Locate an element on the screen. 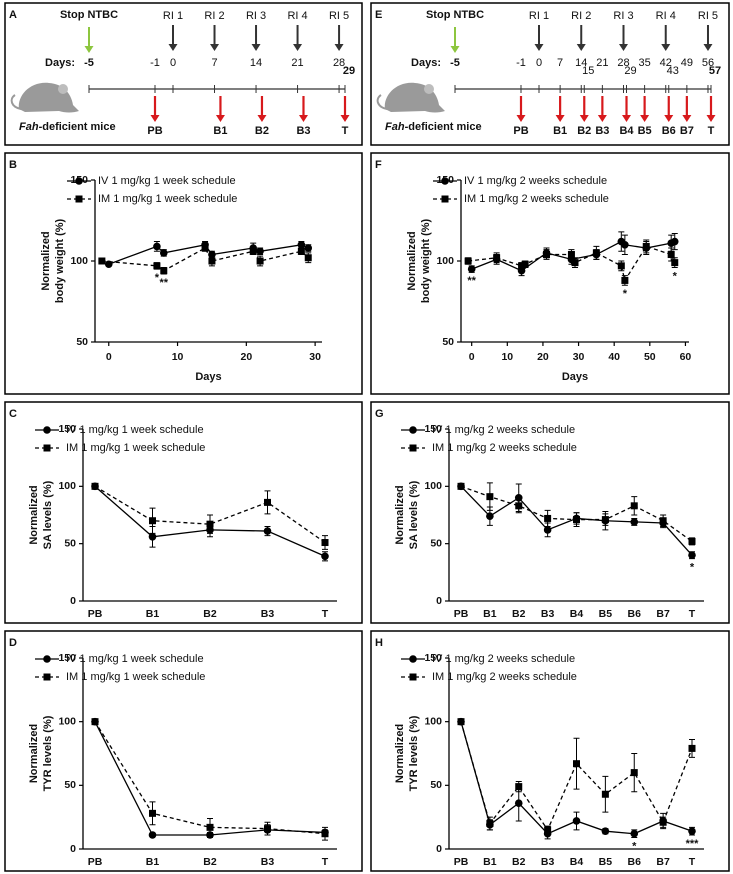 The image size is (733, 874). x-tick-label: B2 is located at coordinates (210, 862).